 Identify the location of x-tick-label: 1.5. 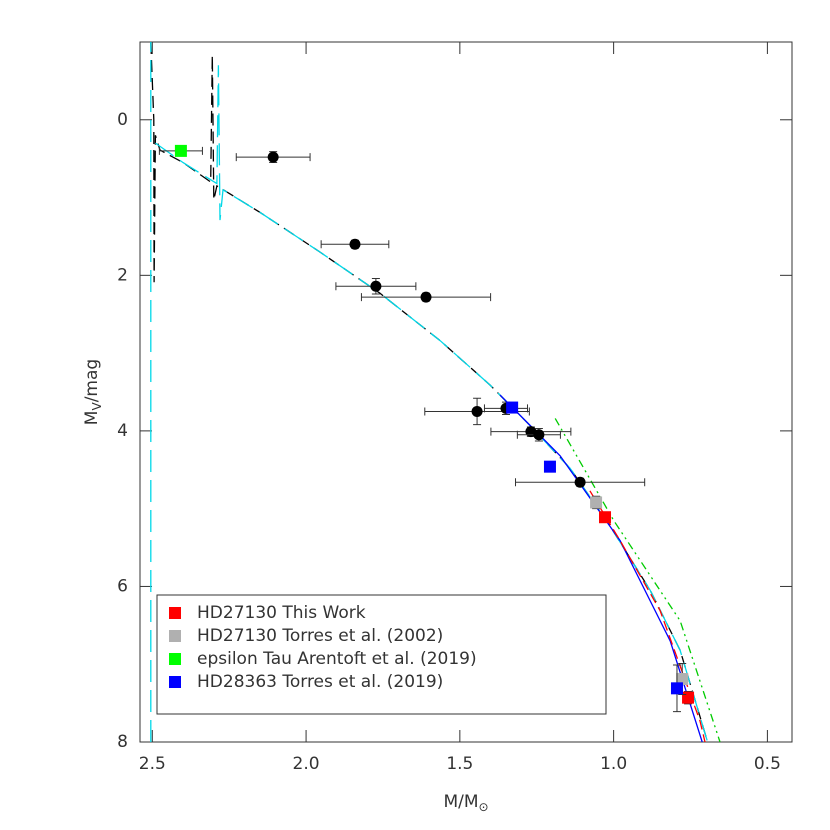
(459, 764).